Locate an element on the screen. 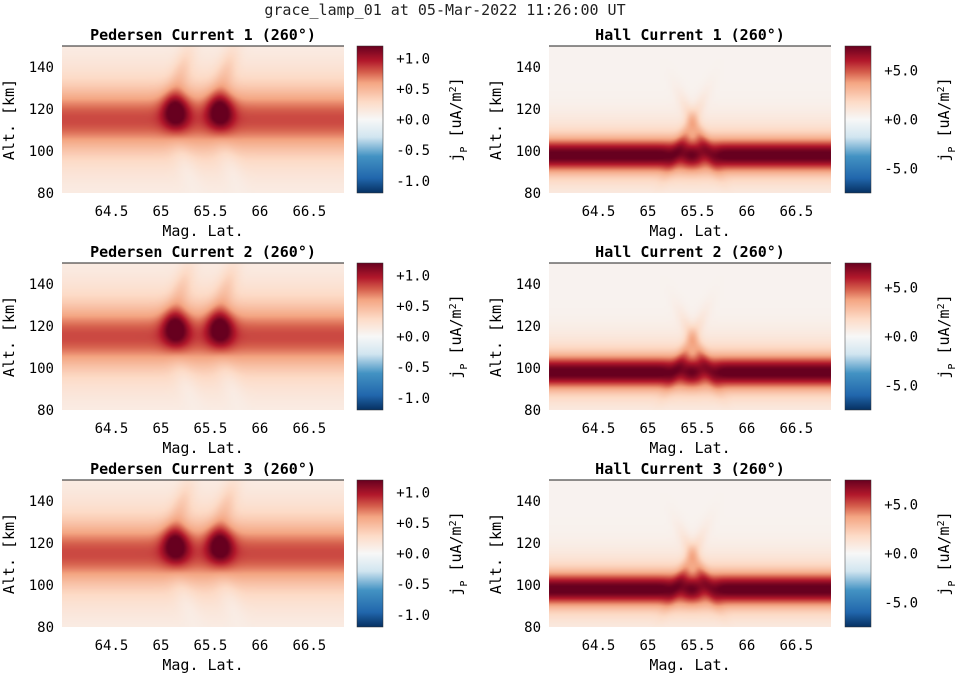 This screenshot has width=975, height=675. panel-title: Pedersen Current 2 (260°) is located at coordinates (203, 252).